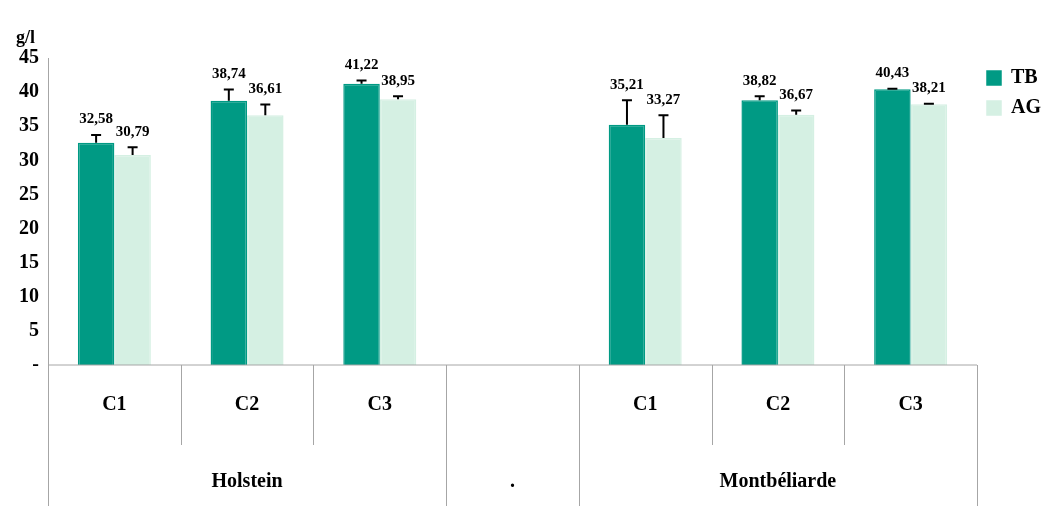 This screenshot has height=516, width=1059. I want to click on y-tick-label: 10, so click(29, 294).